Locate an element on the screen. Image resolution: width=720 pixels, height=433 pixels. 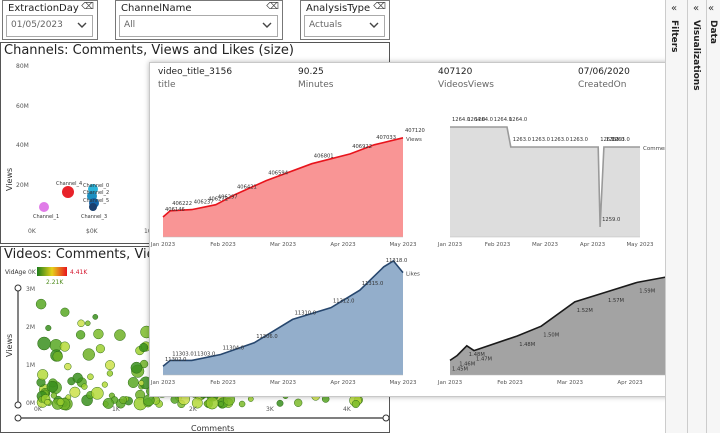
data-label: 11304.0 is located at coordinates (233, 349).